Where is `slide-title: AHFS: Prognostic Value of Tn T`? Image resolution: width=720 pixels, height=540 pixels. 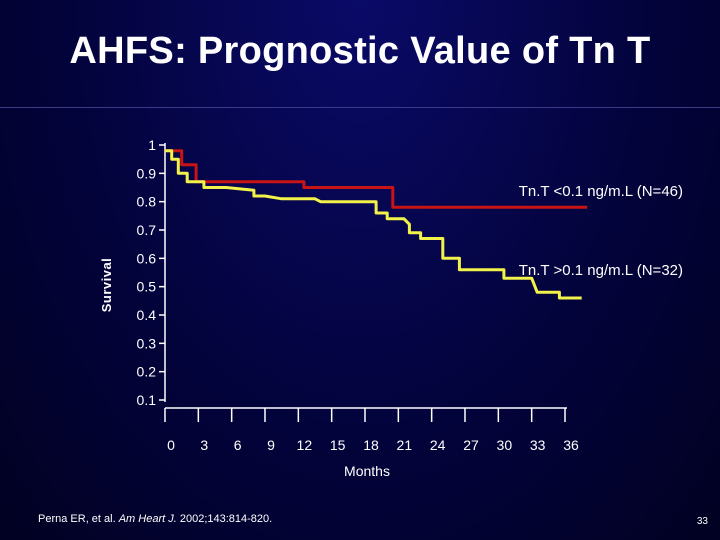 slide-title: AHFS: Prognostic Value of Tn T is located at coordinates (360, 51).